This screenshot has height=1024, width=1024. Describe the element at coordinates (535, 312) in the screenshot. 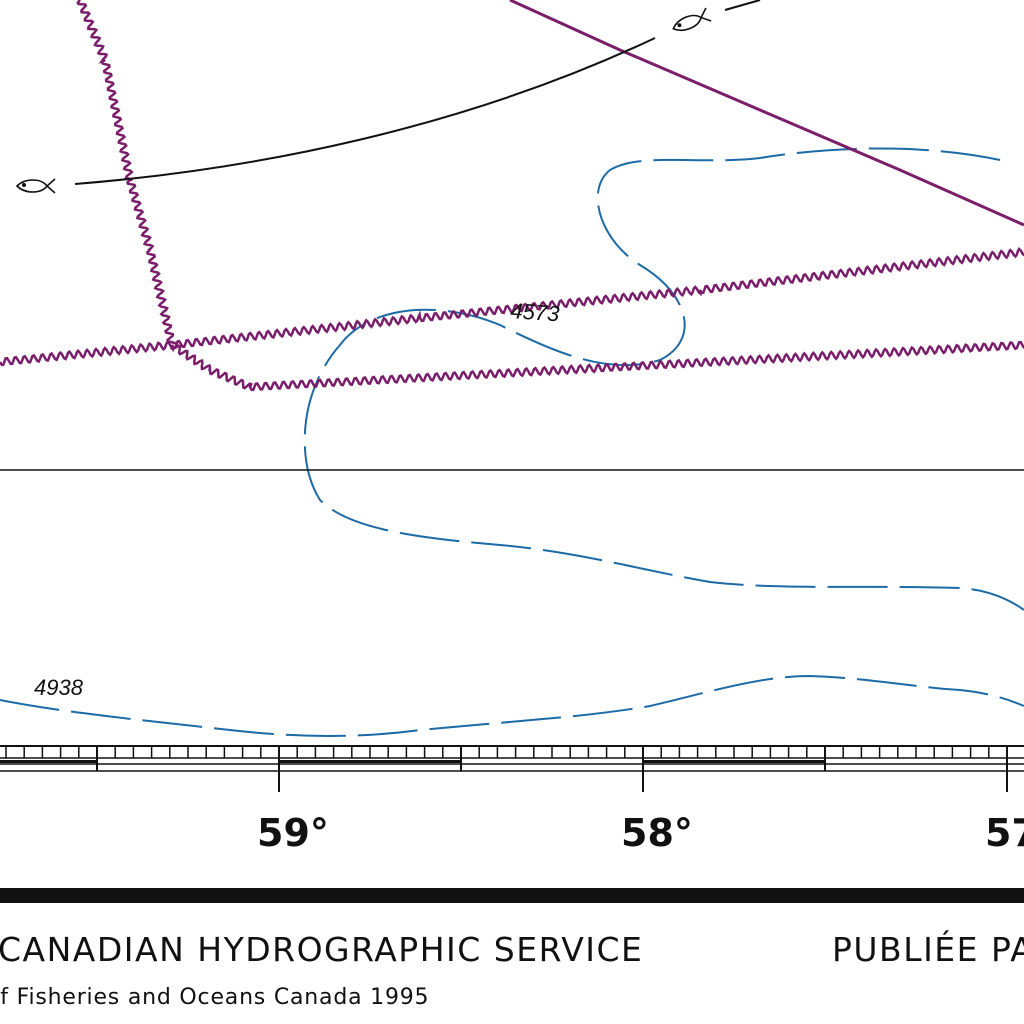

I see `depth-label: 4573` at that location.